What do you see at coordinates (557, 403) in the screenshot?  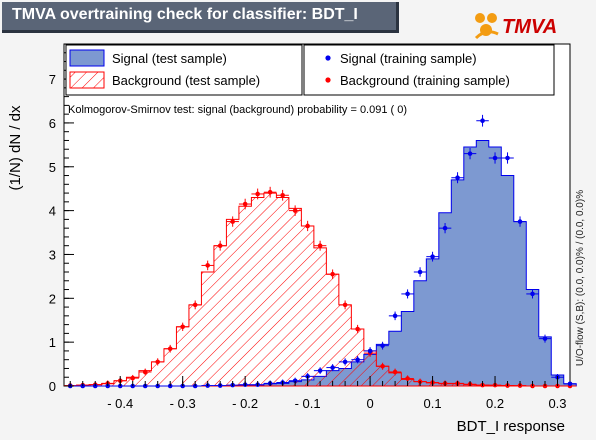 I see `x-tick-label: 0.3` at bounding box center [557, 403].